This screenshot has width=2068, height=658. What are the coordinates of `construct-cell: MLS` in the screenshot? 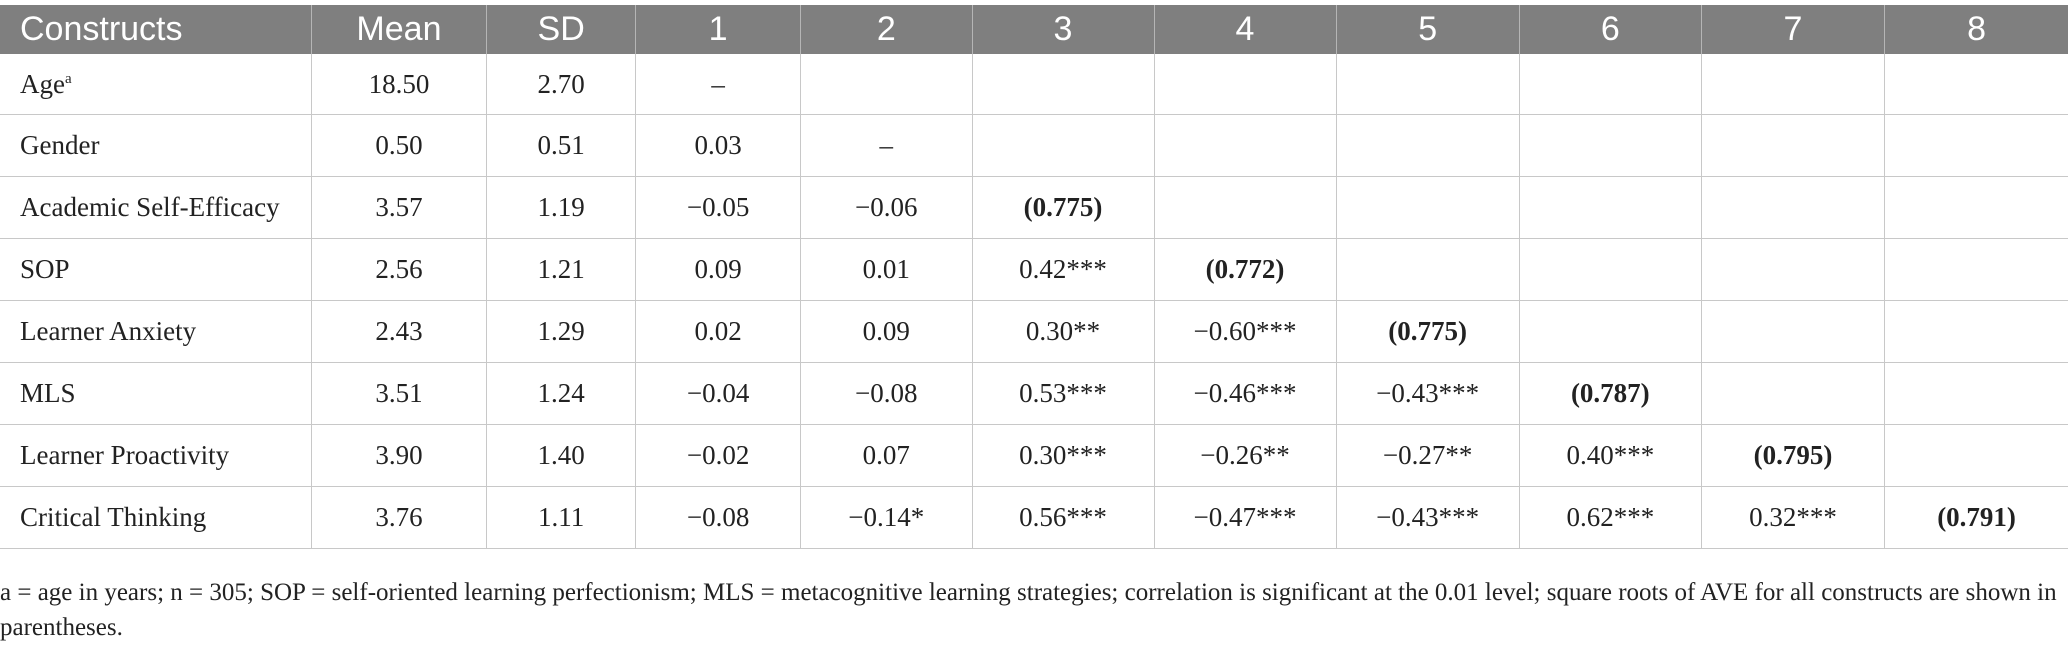 It's located at (156, 393).